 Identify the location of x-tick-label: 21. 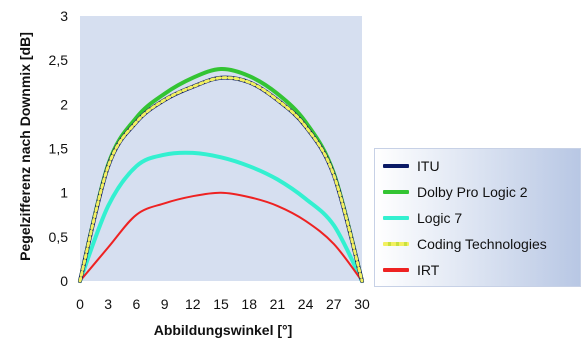
(278, 304).